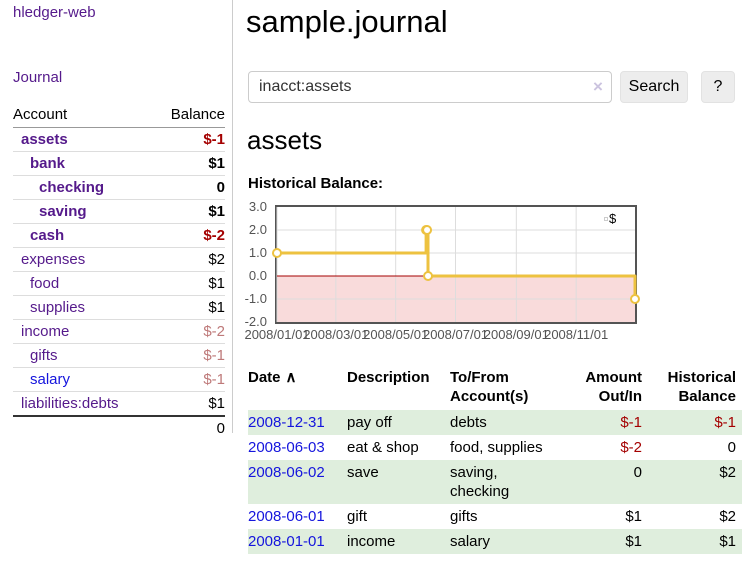  Describe the element at coordinates (119, 139) in the screenshot. I see `account-row: assets $-1` at that location.